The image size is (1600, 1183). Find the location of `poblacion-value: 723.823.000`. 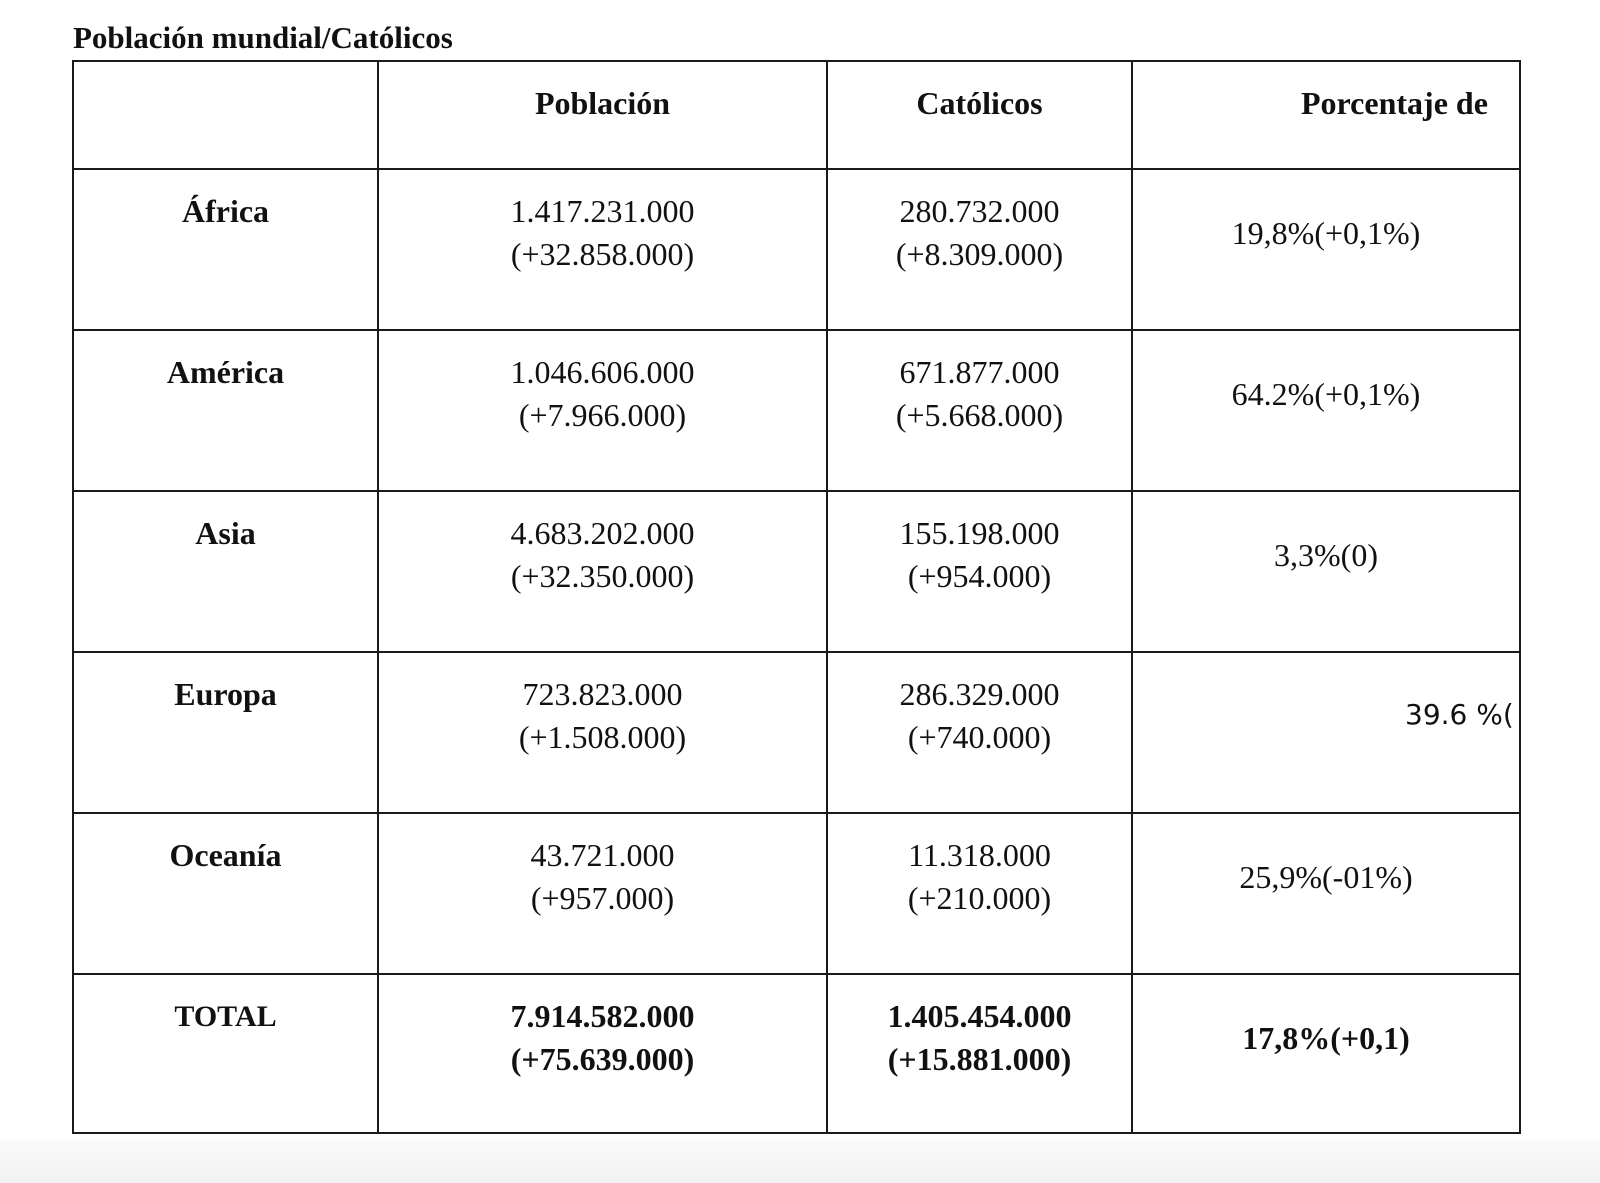

poblacion-value: 723.823.000 is located at coordinates (602, 694).